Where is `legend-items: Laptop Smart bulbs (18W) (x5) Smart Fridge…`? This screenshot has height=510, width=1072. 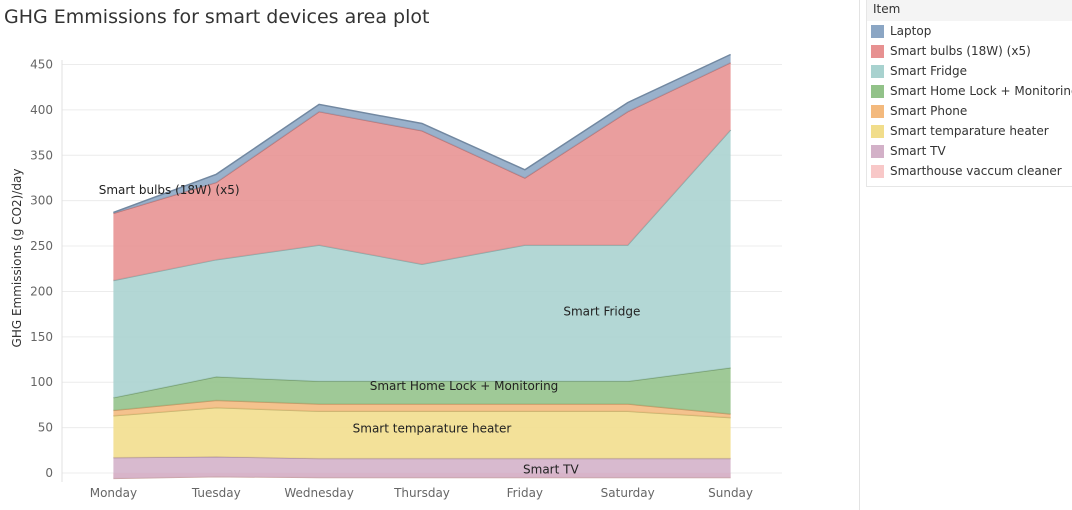 legend-items: Laptop Smart bulbs (18W) (x5) Smart Fridge… is located at coordinates (969, 101).